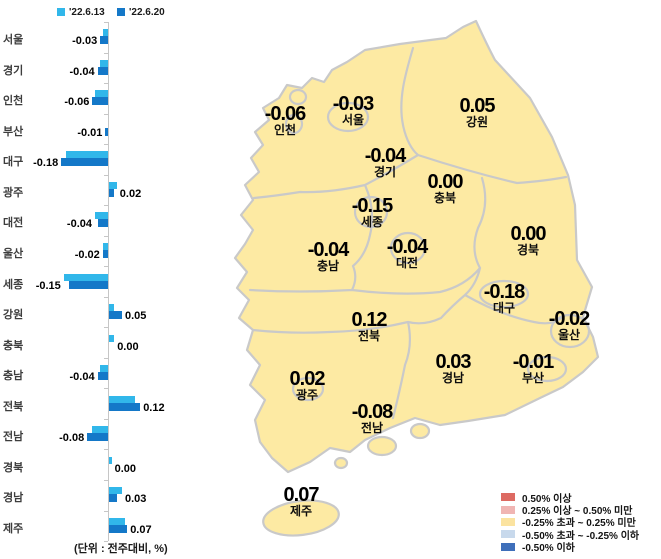 This screenshot has height=559, width=661. I want to click on category-label: 대구, so click(13, 162).